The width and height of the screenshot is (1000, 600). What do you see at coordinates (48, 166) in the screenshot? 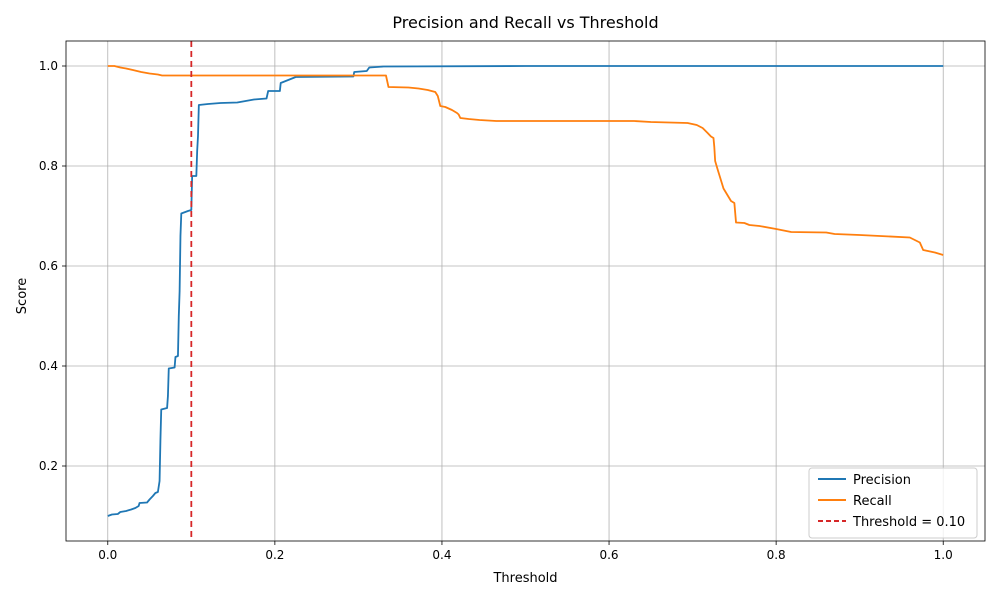
I see `y-tick-label-3: 0.8` at bounding box center [48, 166].